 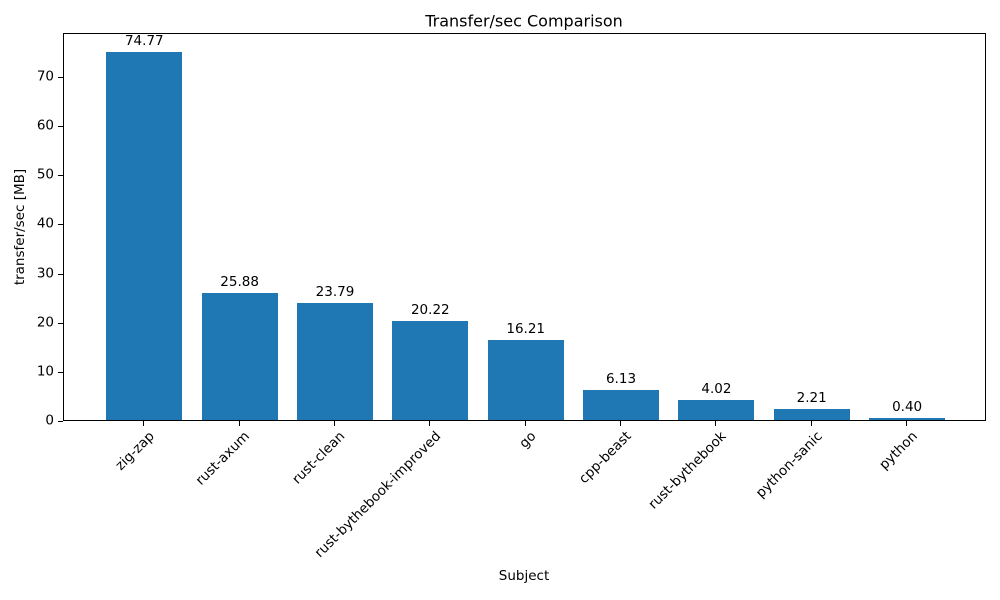 I want to click on y-tick-label-60: 60, so click(x=45, y=125).